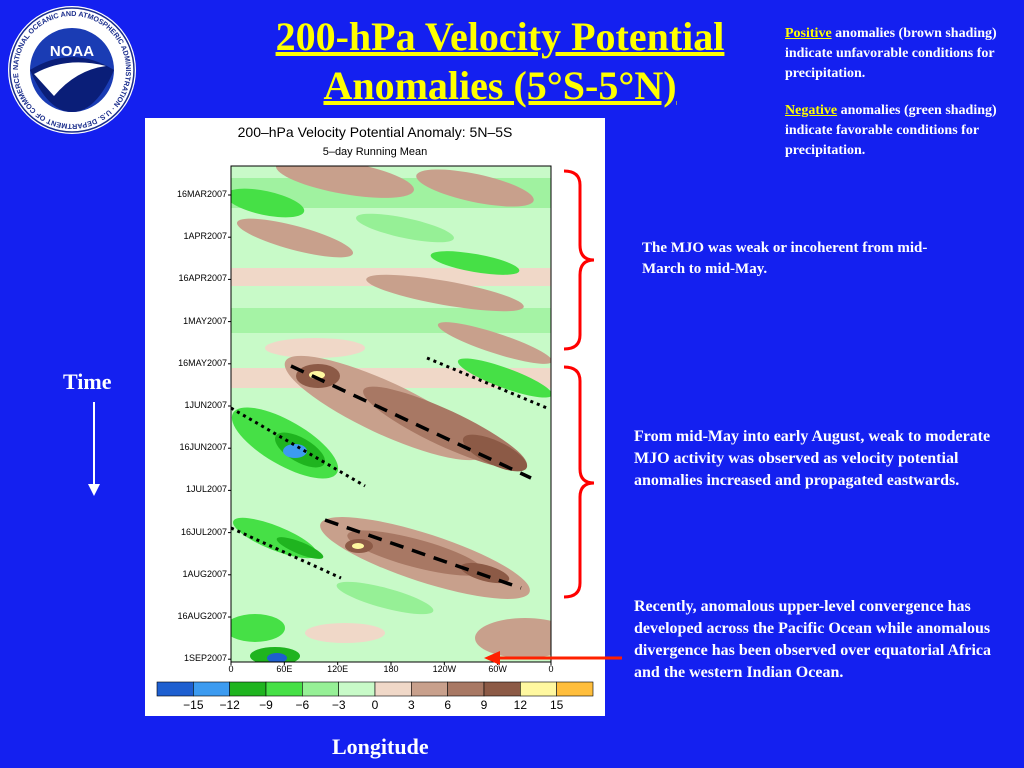 This screenshot has height=768, width=1024. What do you see at coordinates (520, 705) in the screenshot?
I see `colorbar-label: 12` at bounding box center [520, 705].